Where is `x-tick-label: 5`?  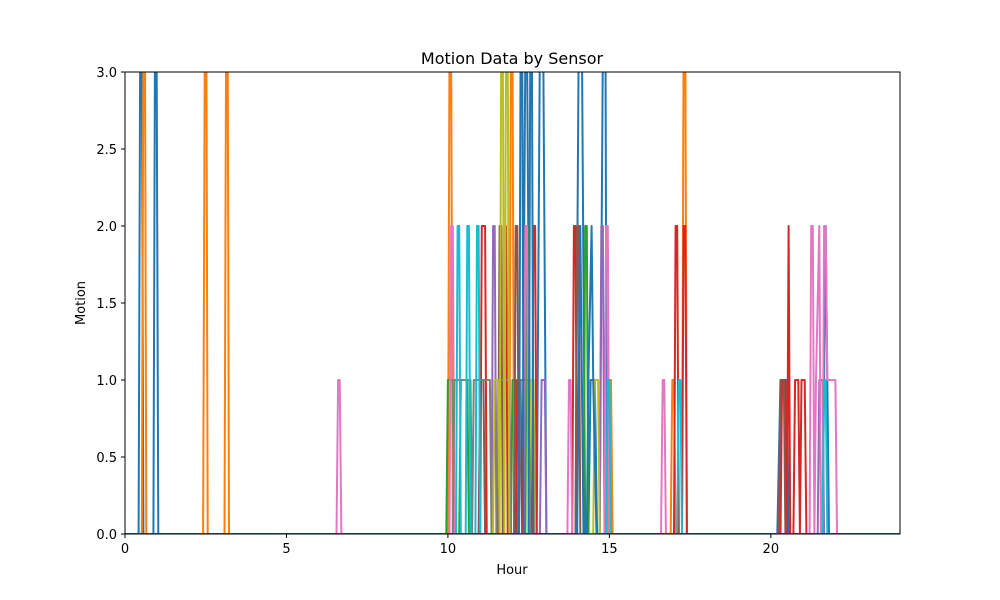
x-tick-label: 5 is located at coordinates (286, 549).